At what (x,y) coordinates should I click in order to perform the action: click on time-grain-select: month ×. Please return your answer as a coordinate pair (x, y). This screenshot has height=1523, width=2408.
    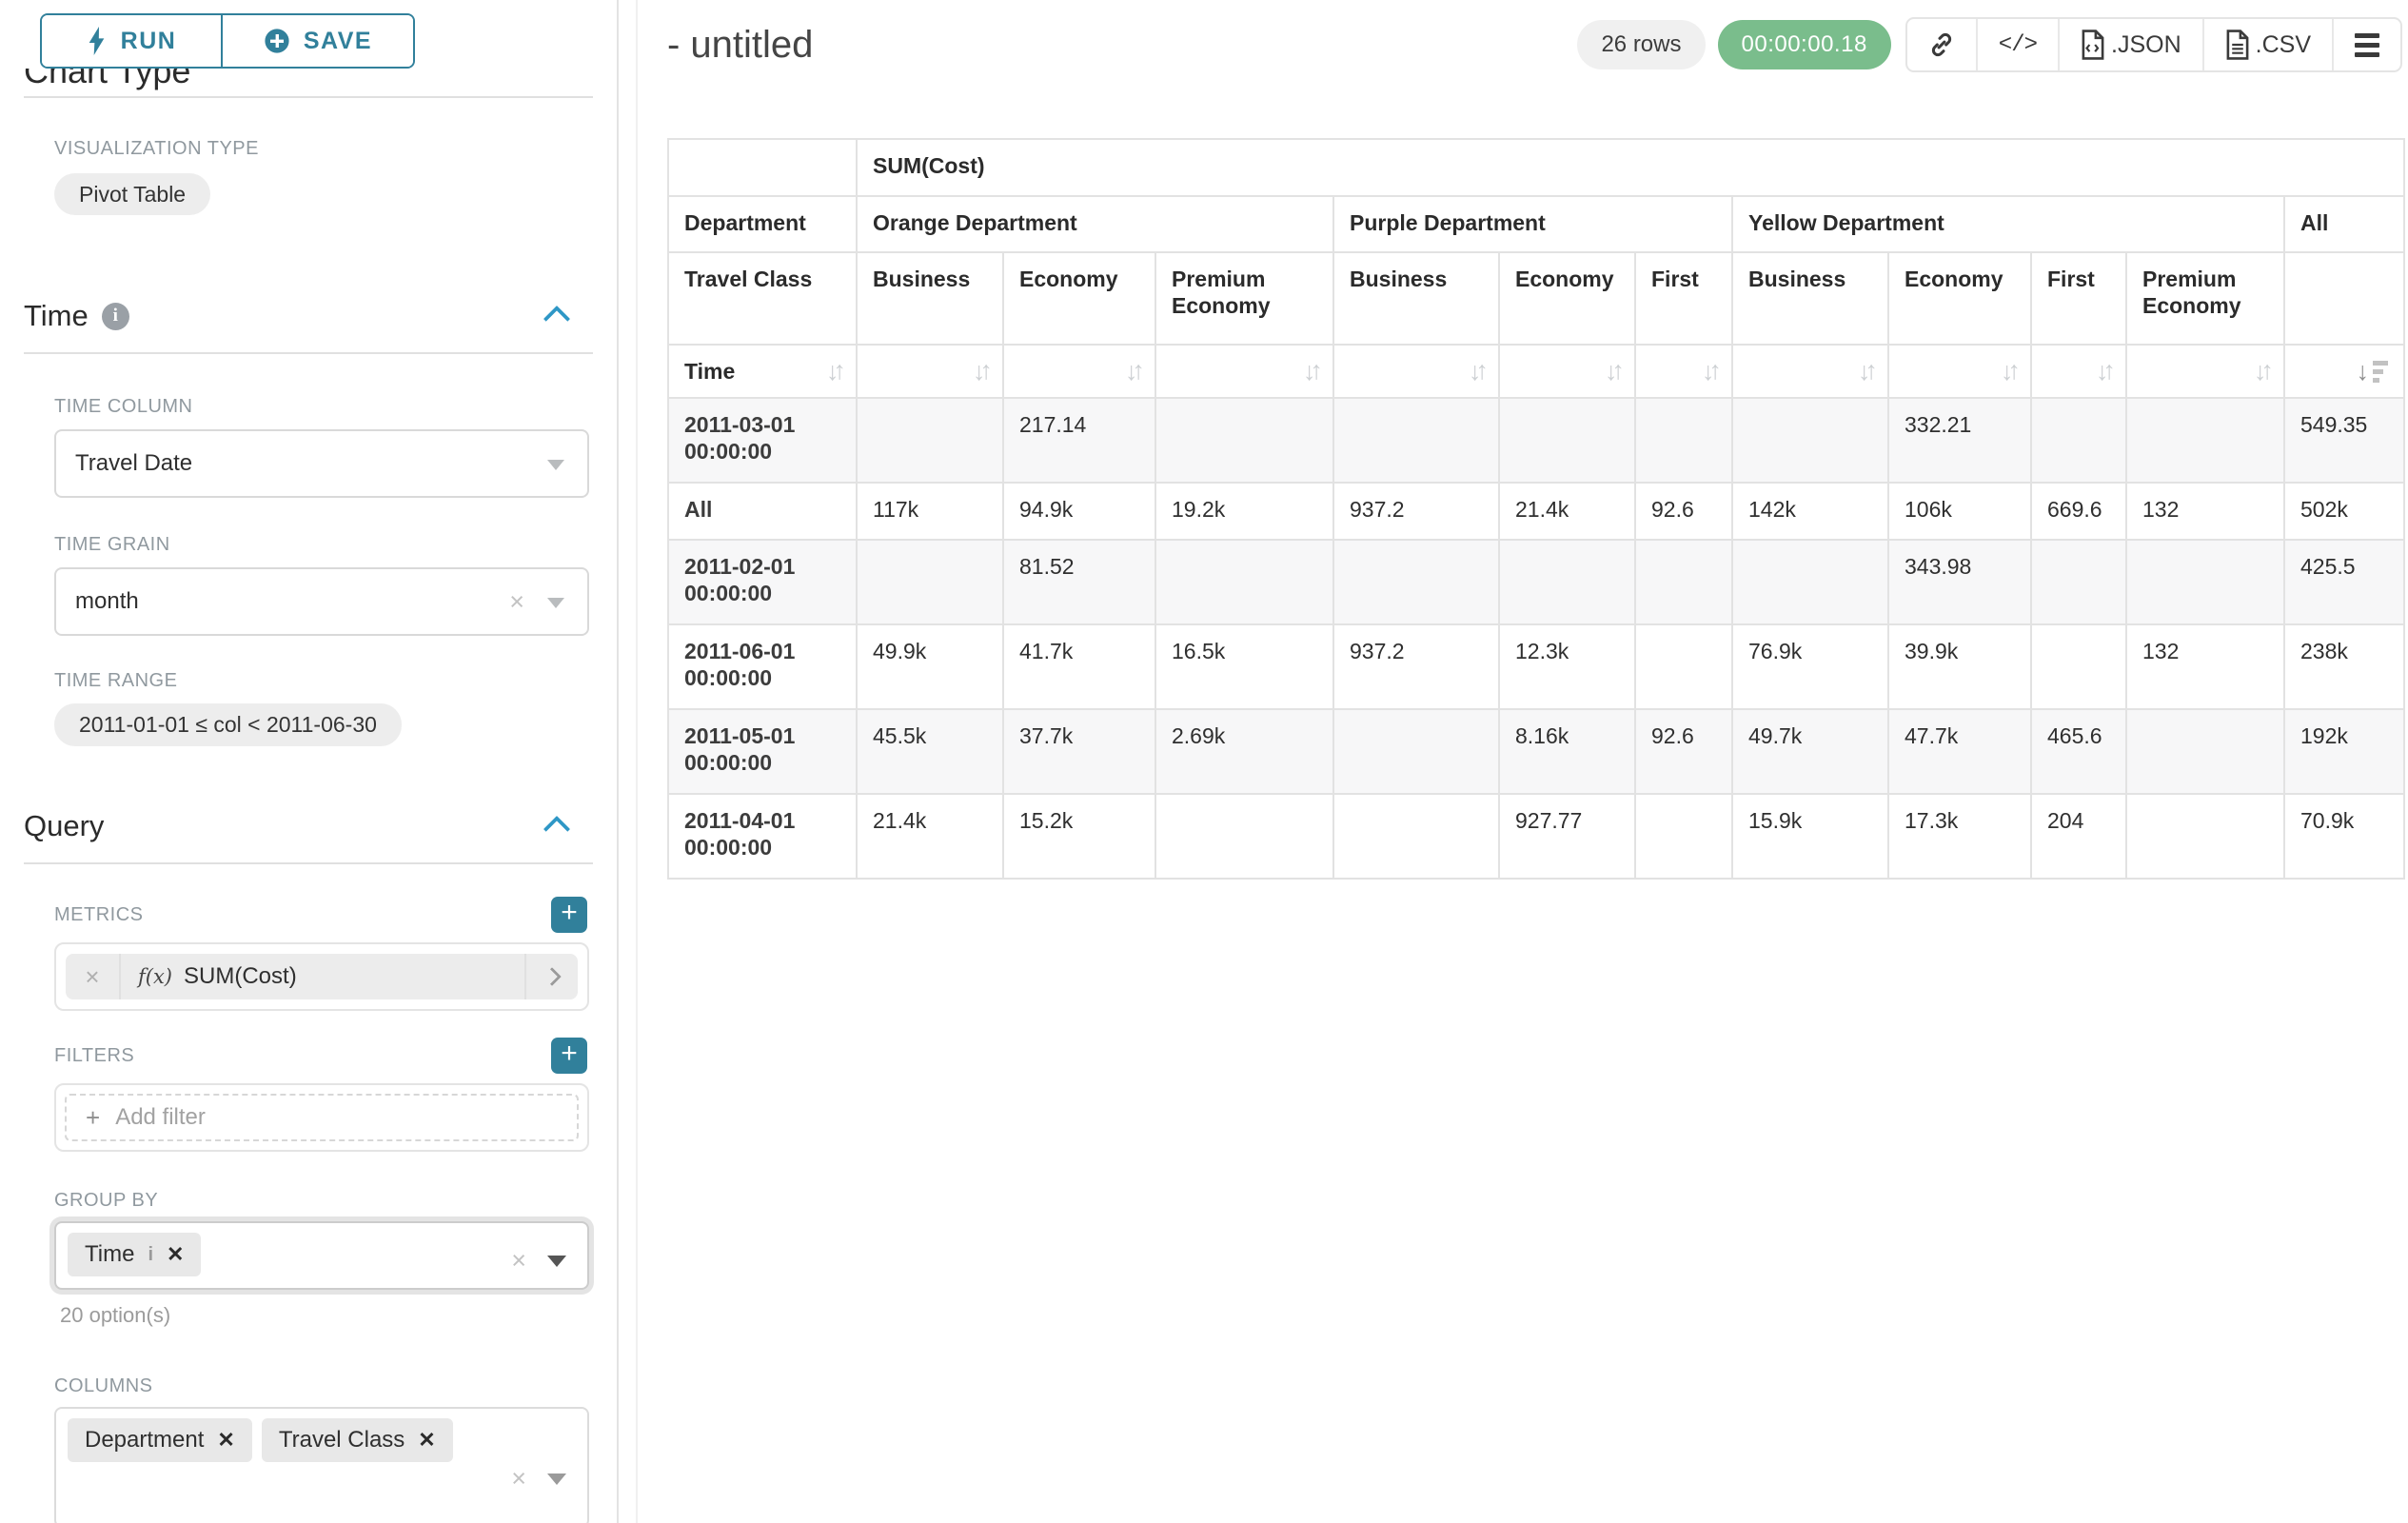
    Looking at the image, I should click on (321, 602).